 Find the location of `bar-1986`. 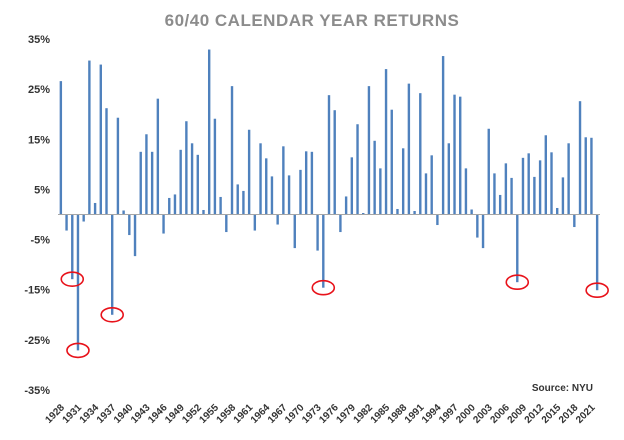

bar-1986 is located at coordinates (391, 162).